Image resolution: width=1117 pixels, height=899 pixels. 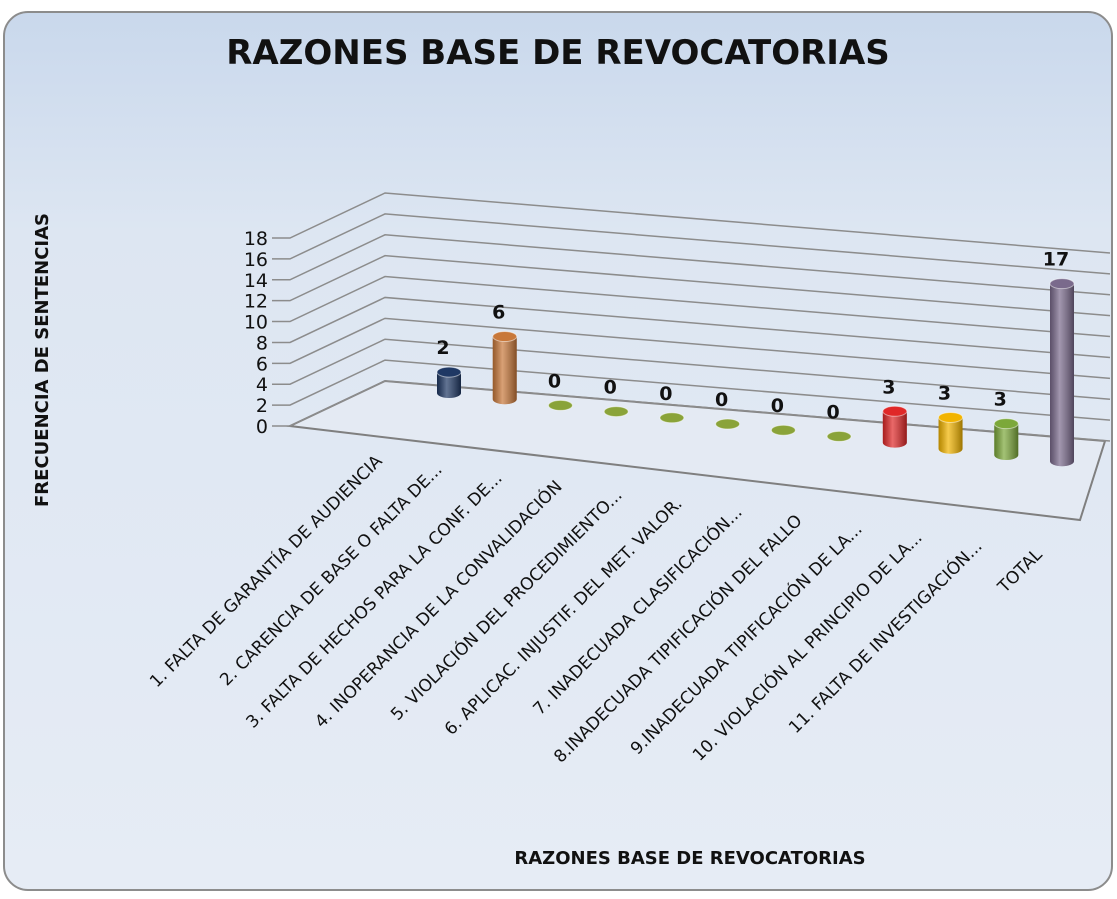 I want to click on y-tick-label: 14, so click(x=256, y=281).